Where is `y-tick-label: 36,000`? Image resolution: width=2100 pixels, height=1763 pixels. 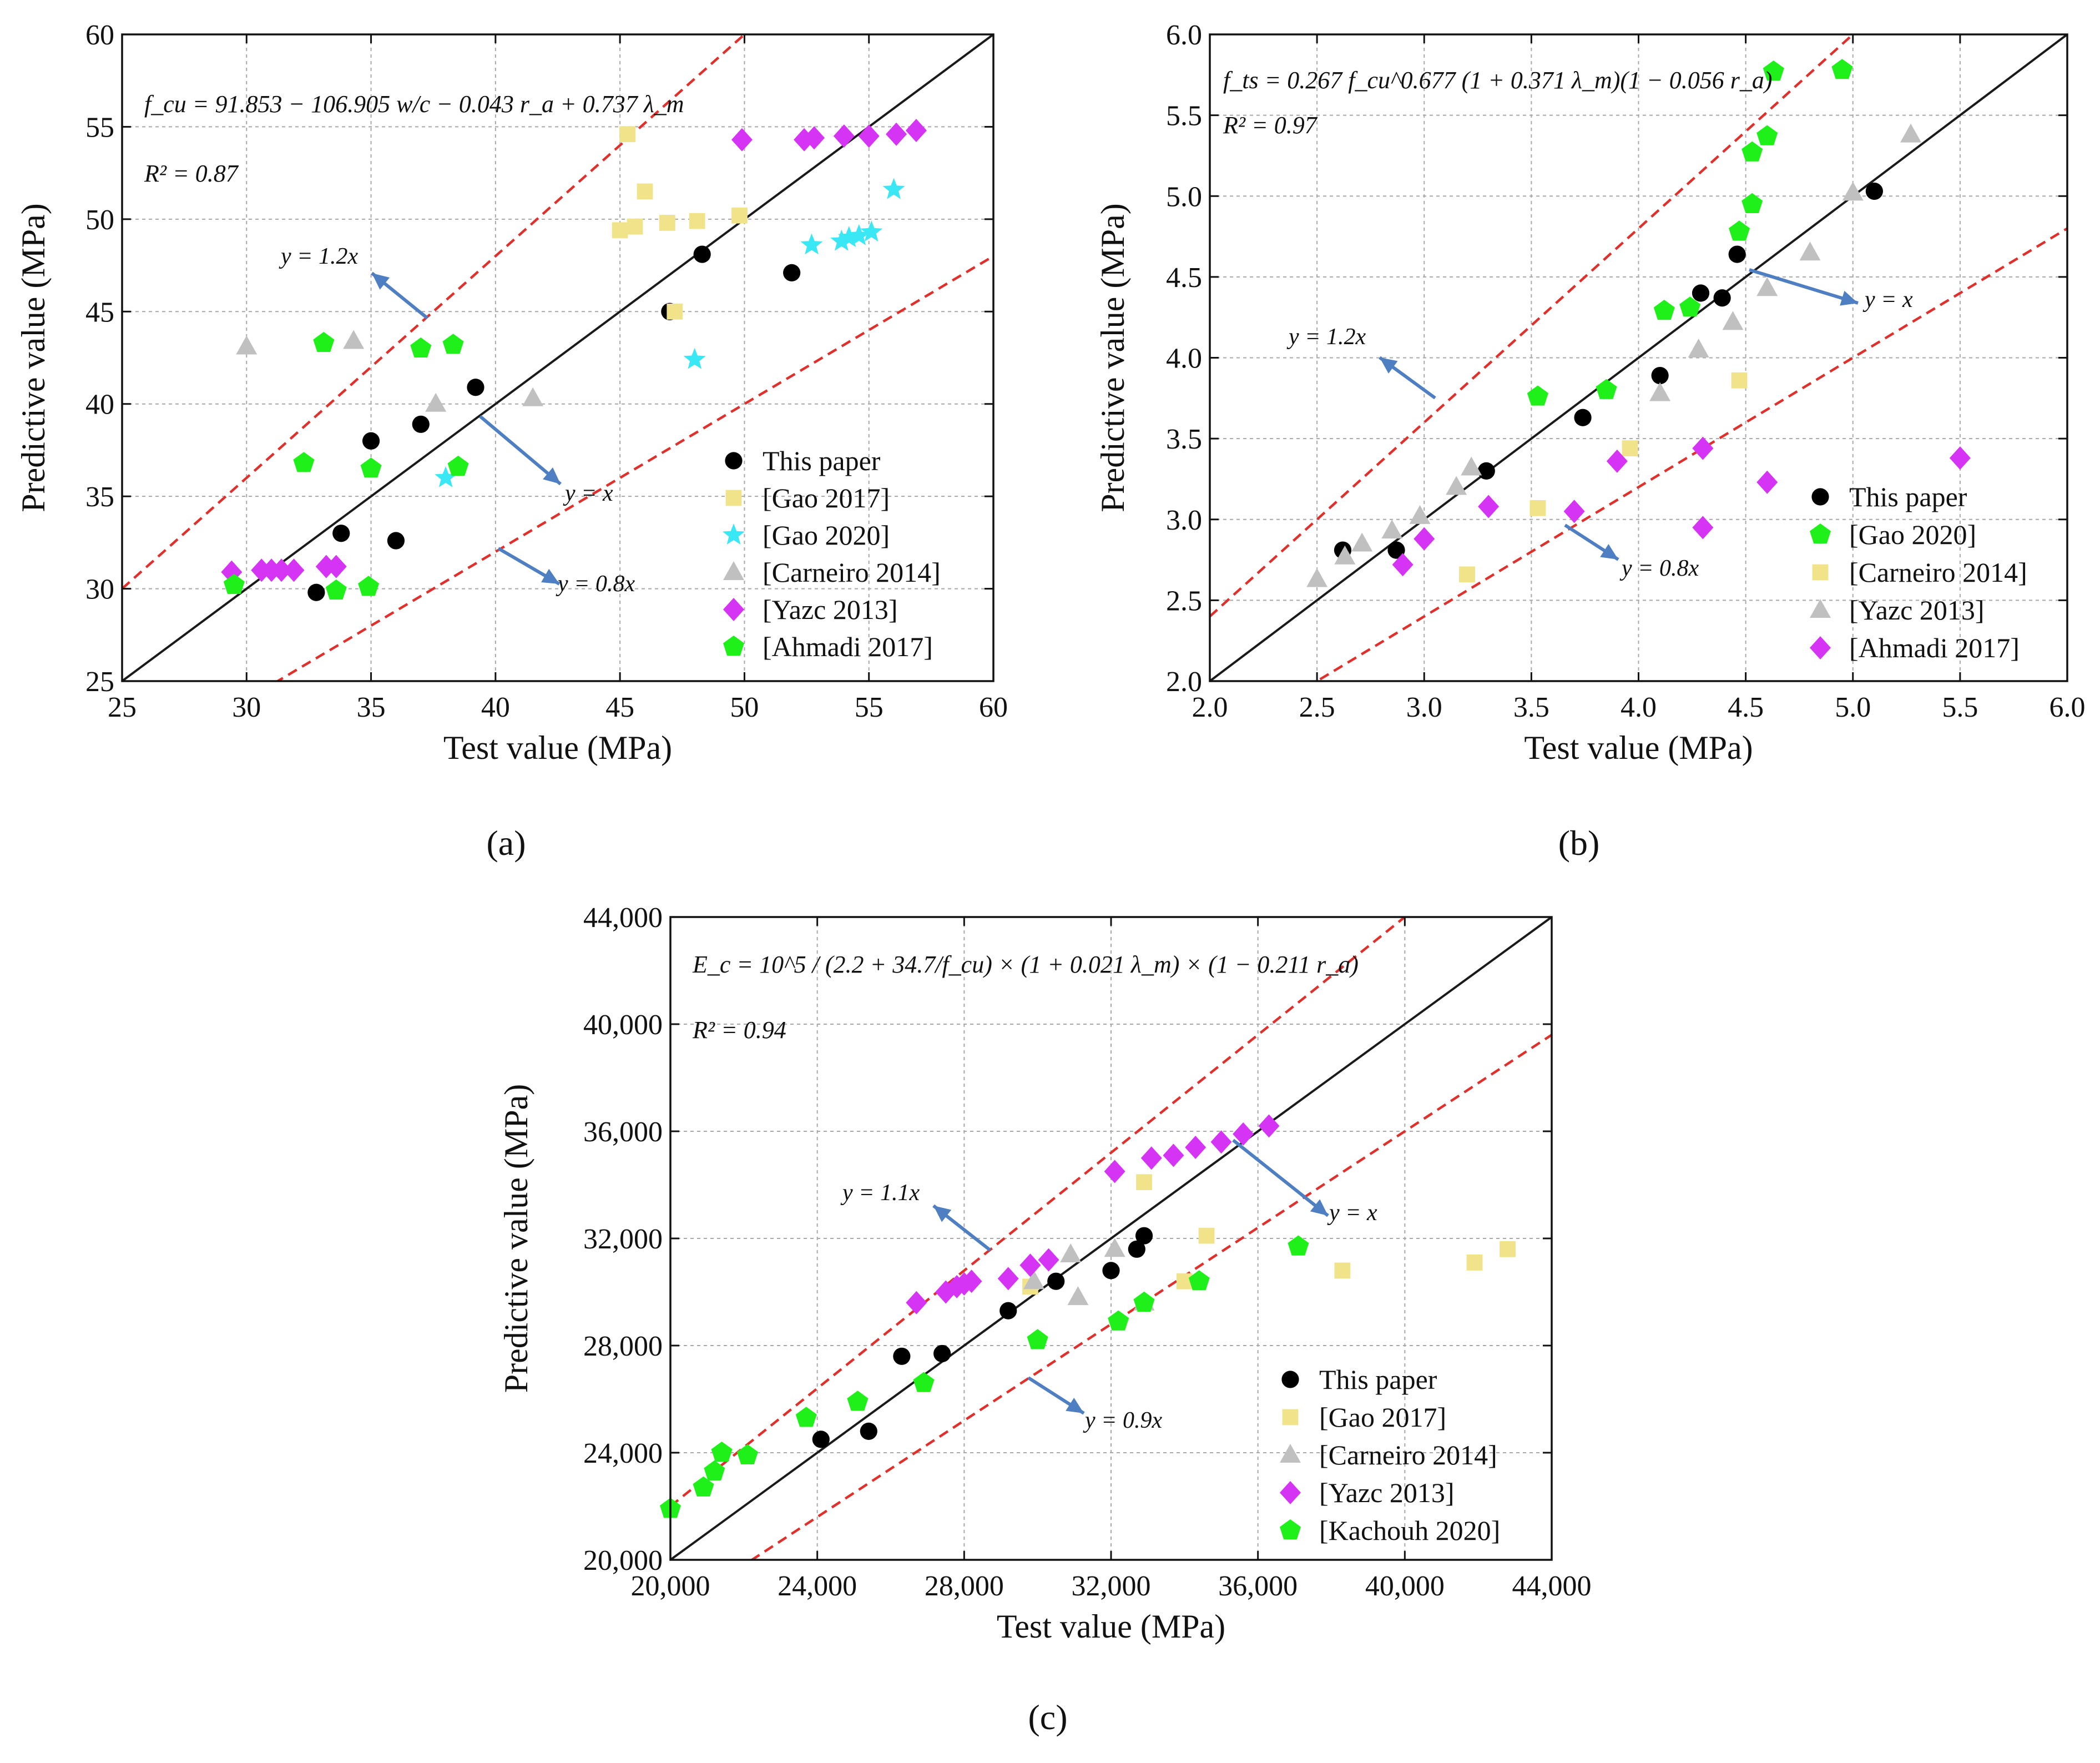
y-tick-label: 36,000 is located at coordinates (623, 1132).